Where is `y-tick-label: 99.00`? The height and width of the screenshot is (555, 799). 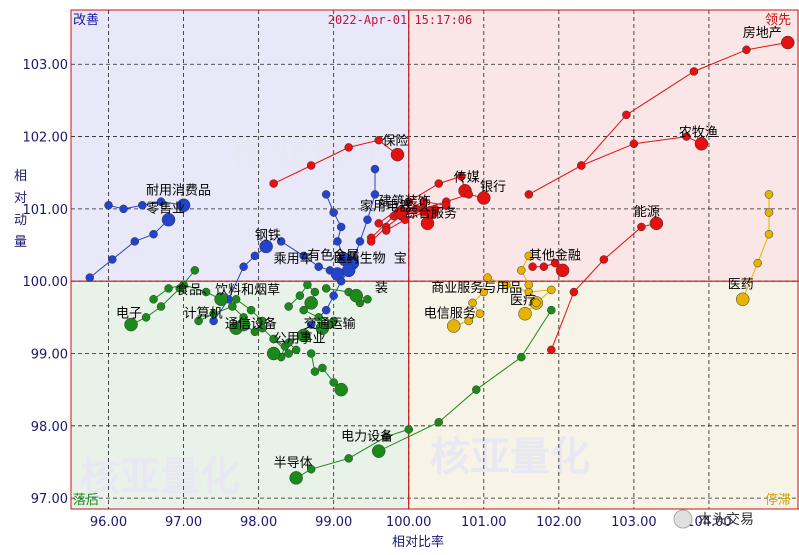 y-tick-label: 99.00 is located at coordinates (49, 355).